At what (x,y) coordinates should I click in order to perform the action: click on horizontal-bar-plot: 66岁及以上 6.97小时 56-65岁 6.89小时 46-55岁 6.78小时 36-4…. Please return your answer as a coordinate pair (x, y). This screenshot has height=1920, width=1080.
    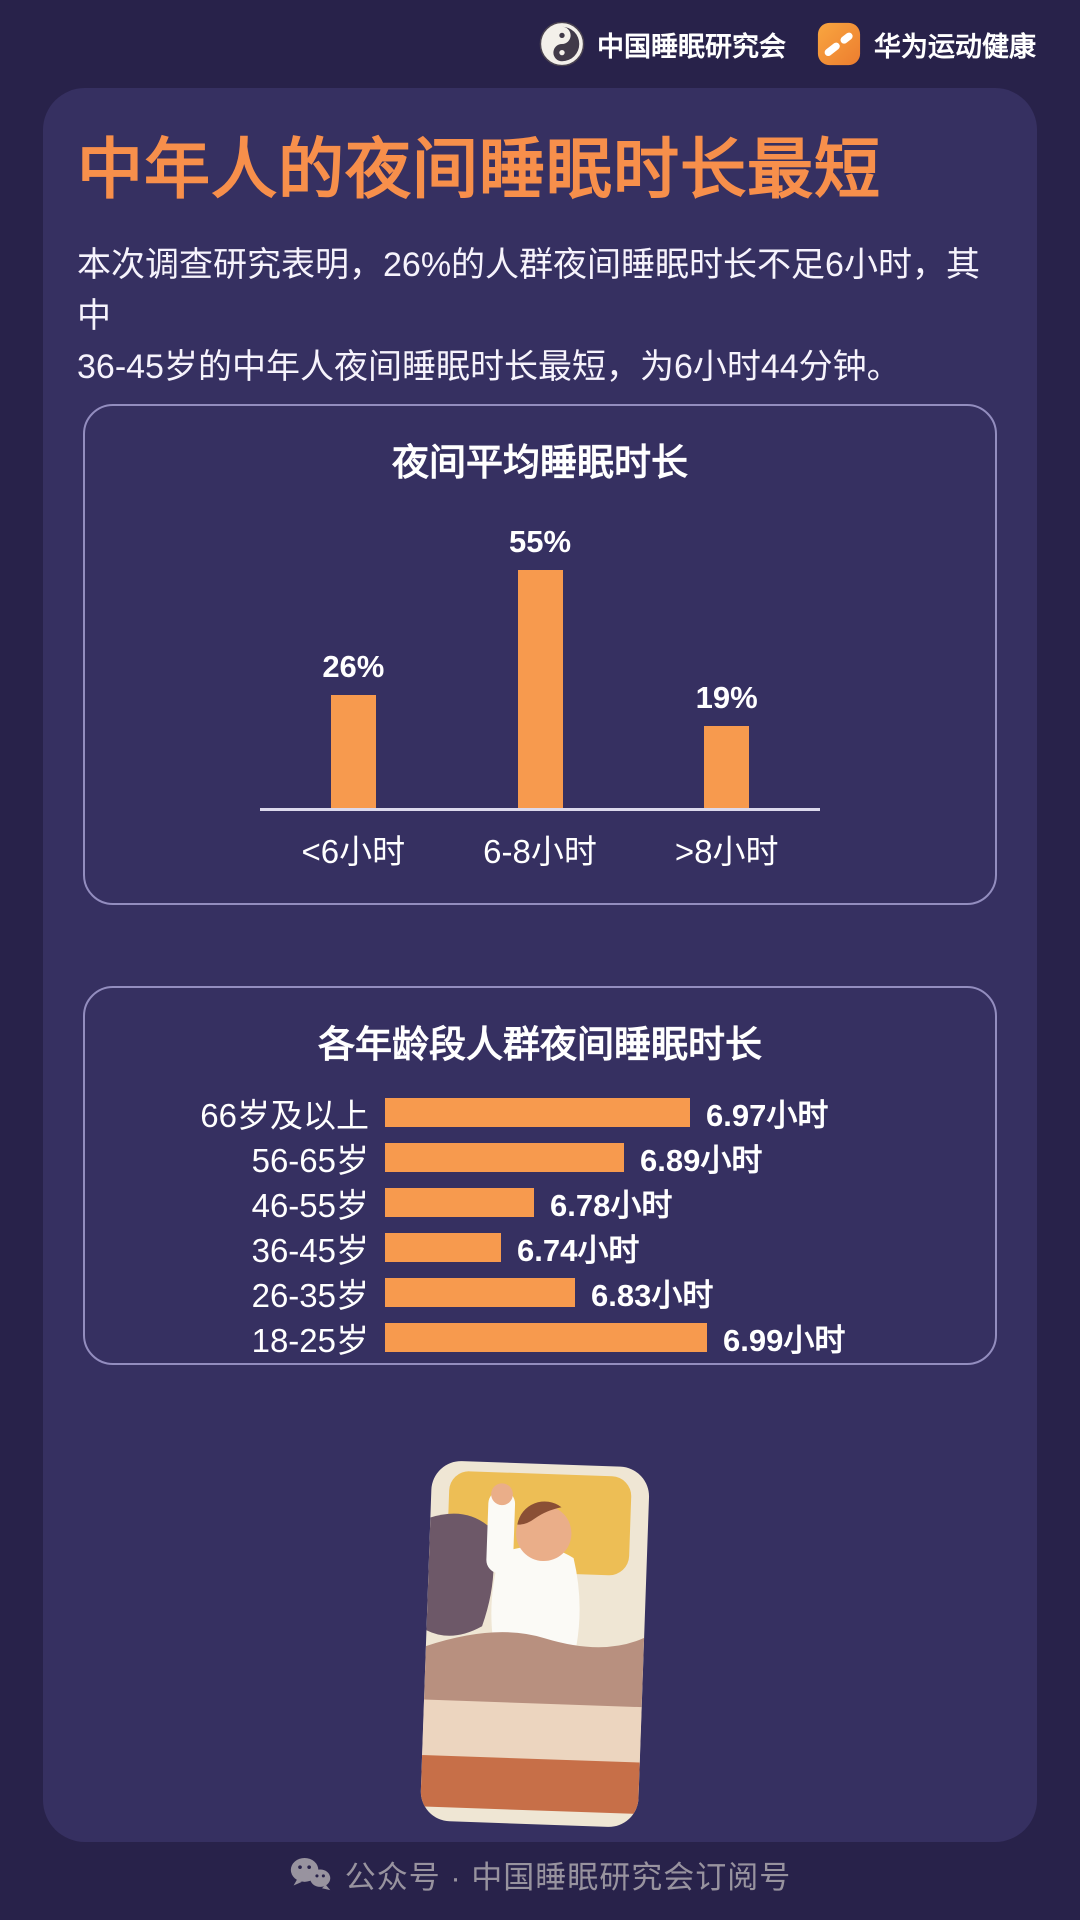
    Looking at the image, I should click on (540, 1225).